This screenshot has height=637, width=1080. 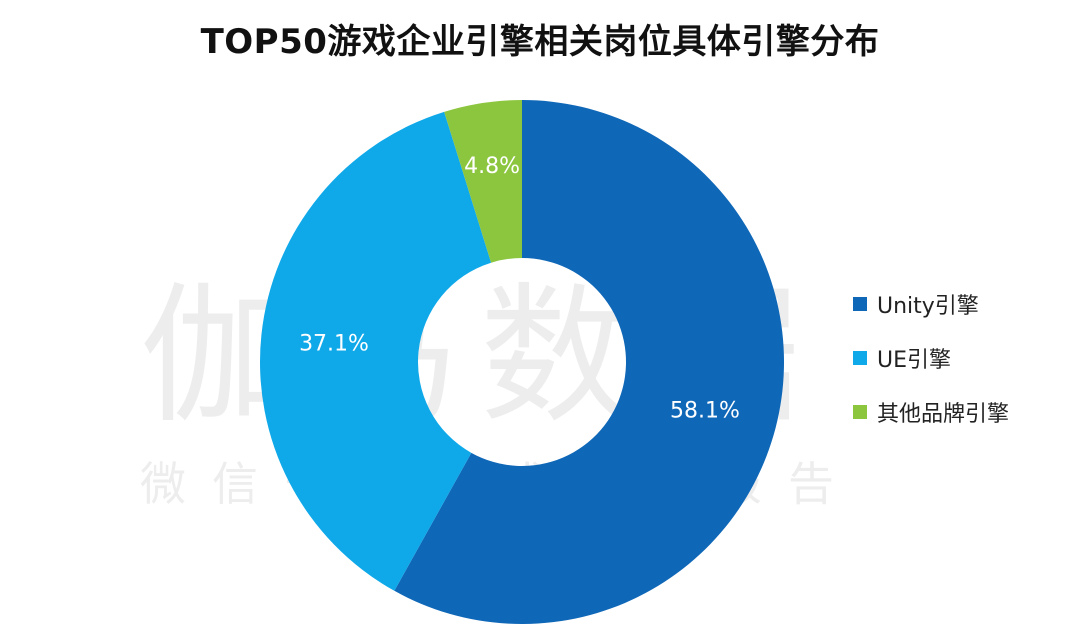 I want to click on legend-item-ue: UE引擎, so click(x=931, y=358).